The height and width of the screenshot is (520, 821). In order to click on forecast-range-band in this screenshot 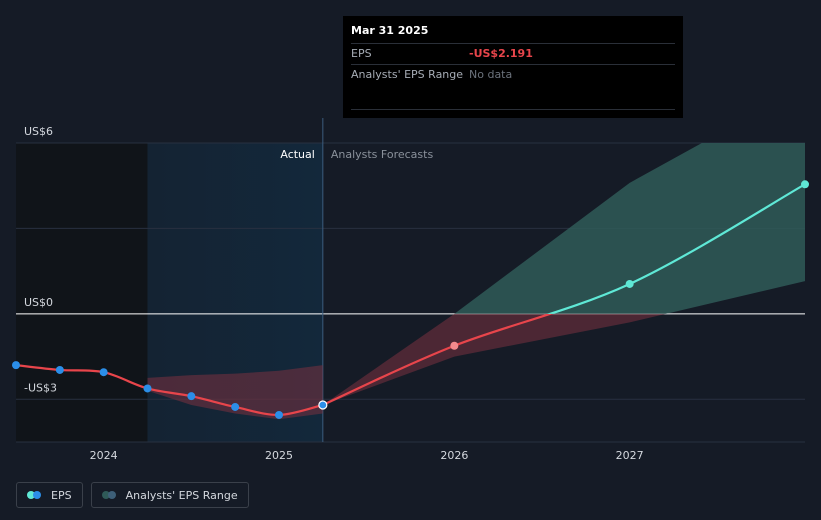, I will do `click(629, 228)`.